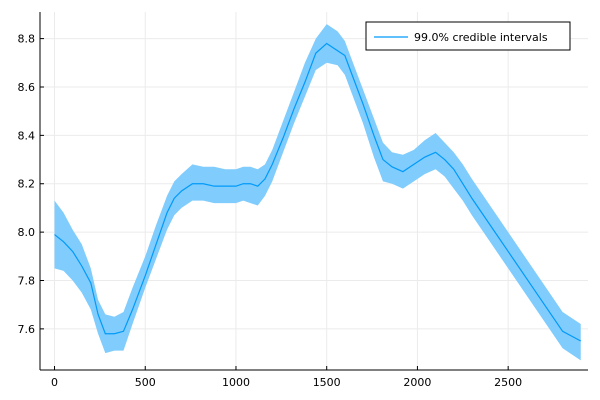  Describe the element at coordinates (417, 382) in the screenshot. I see `x-tick-label-2000: 2000` at that location.